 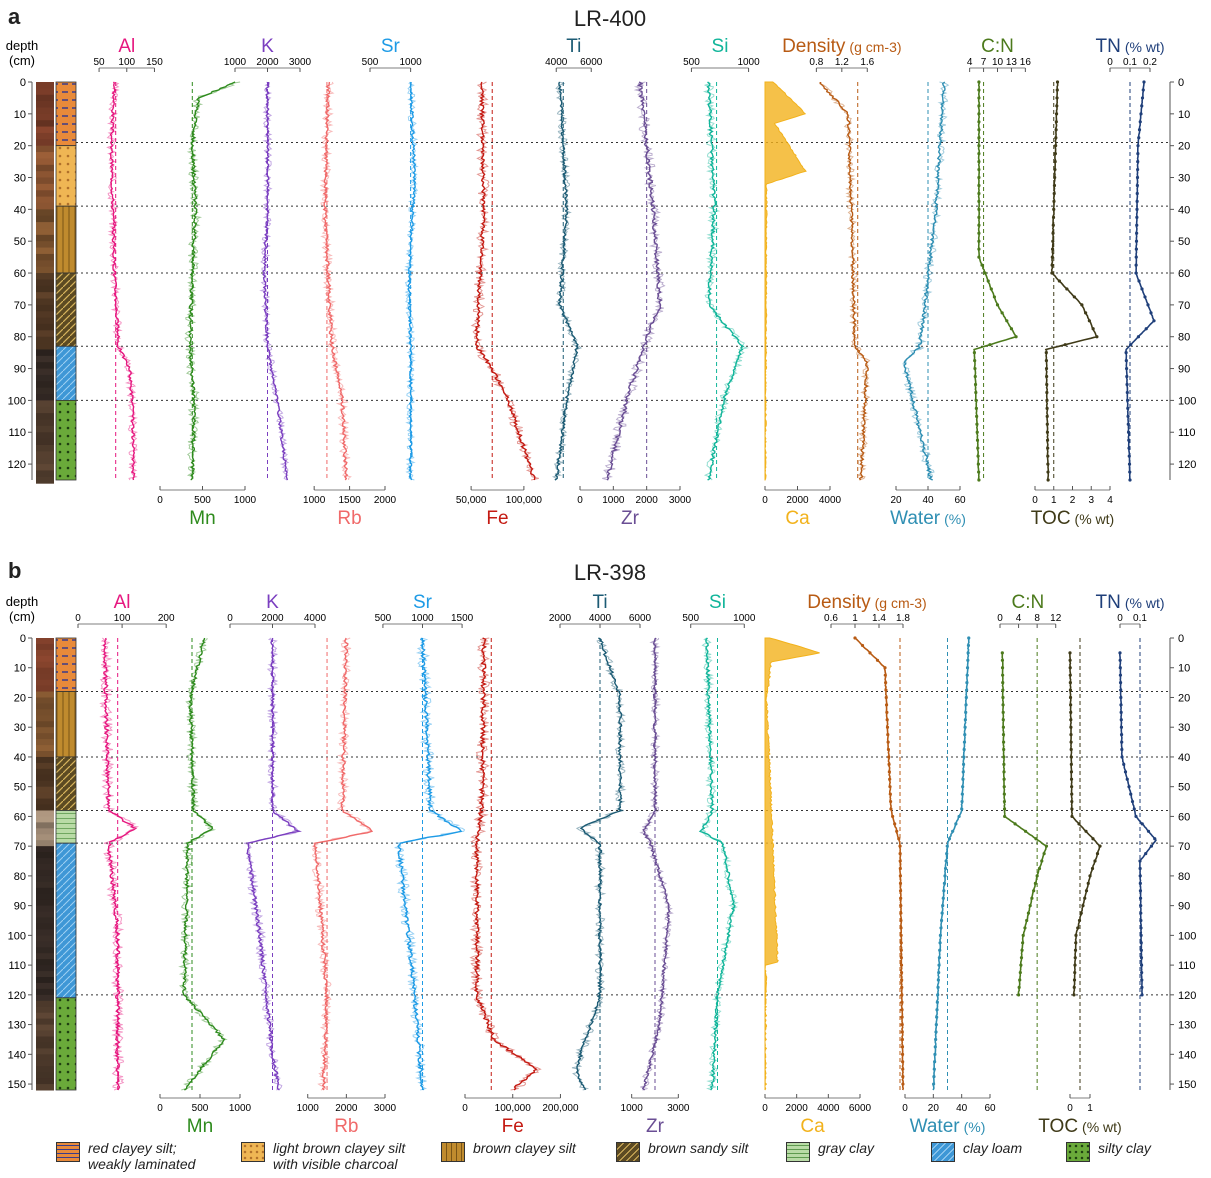 I want to click on series-cn: 0 4 8 12 C:N, so click(x=1029, y=841).